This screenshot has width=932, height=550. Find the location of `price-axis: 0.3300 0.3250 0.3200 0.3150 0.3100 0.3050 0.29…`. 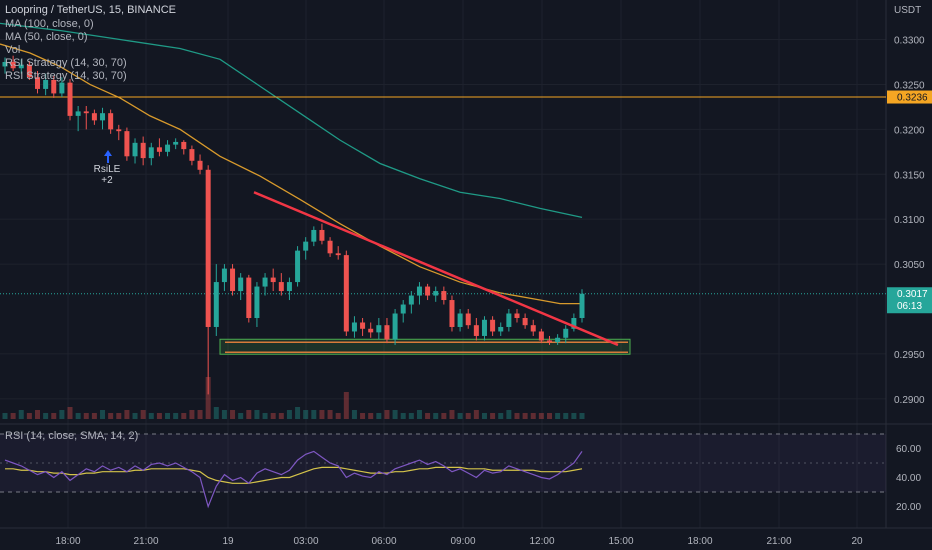

price-axis: 0.3300 0.3250 0.3200 0.3150 0.3100 0.3050 0.29… is located at coordinates (909, 221).